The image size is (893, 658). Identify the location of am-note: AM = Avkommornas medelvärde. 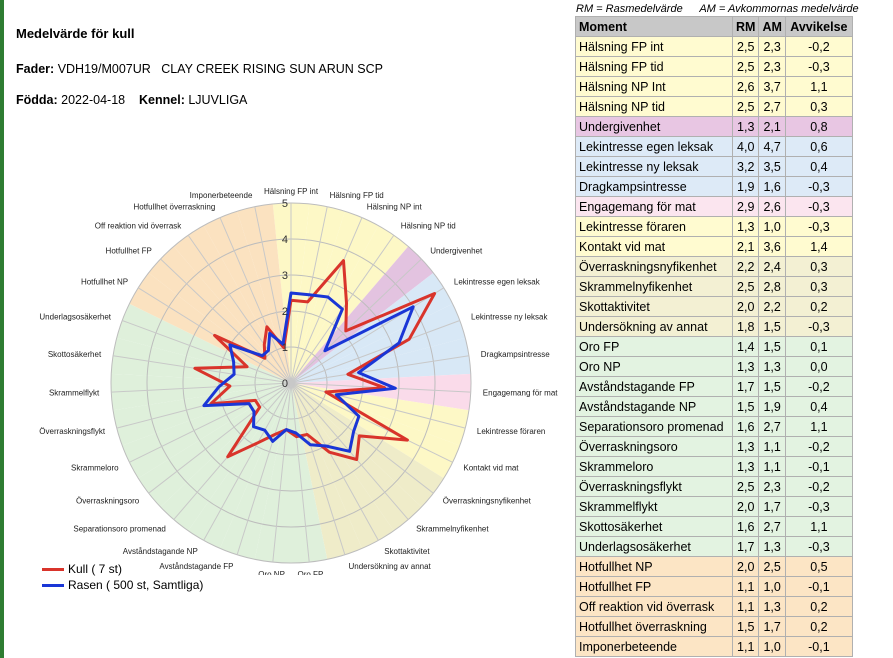
(779, 9).